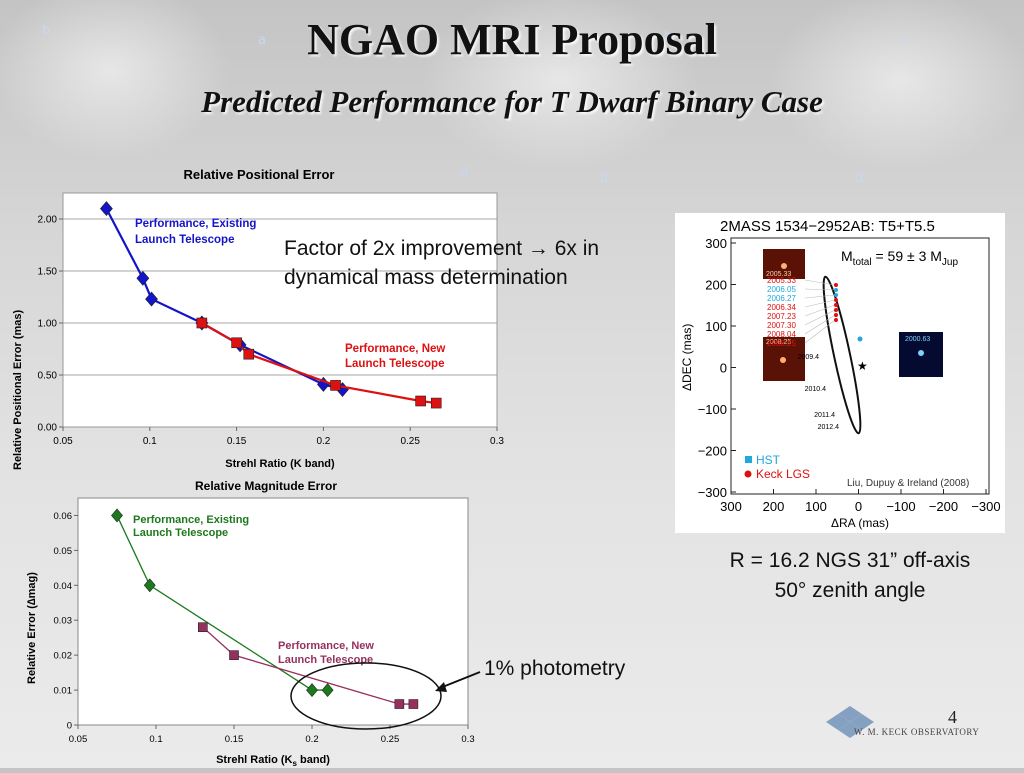 The image size is (1024, 773). I want to click on keck-logo-text: W. M. KECK OBSERVATORY, so click(917, 732).